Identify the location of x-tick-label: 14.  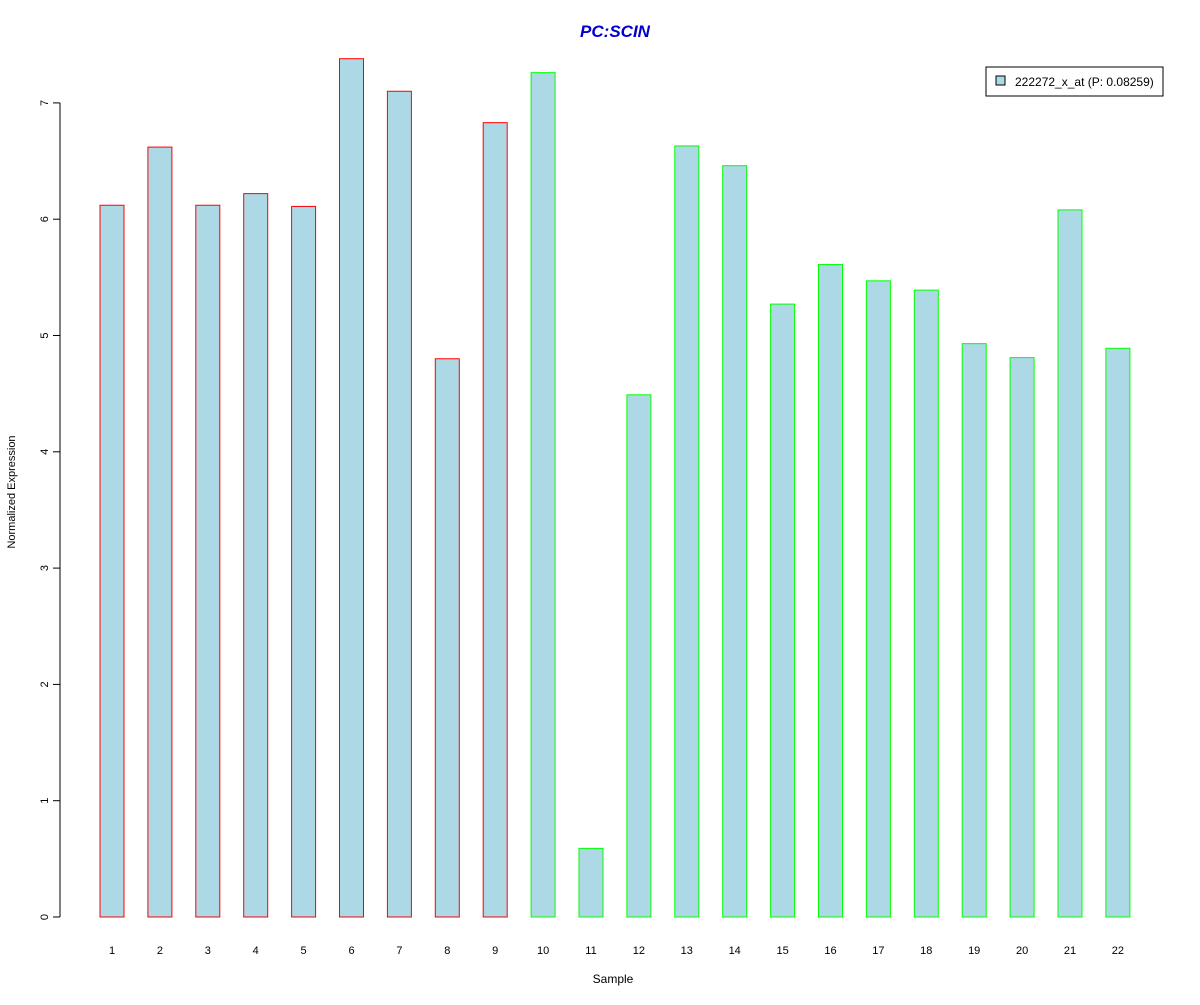
(735, 951).